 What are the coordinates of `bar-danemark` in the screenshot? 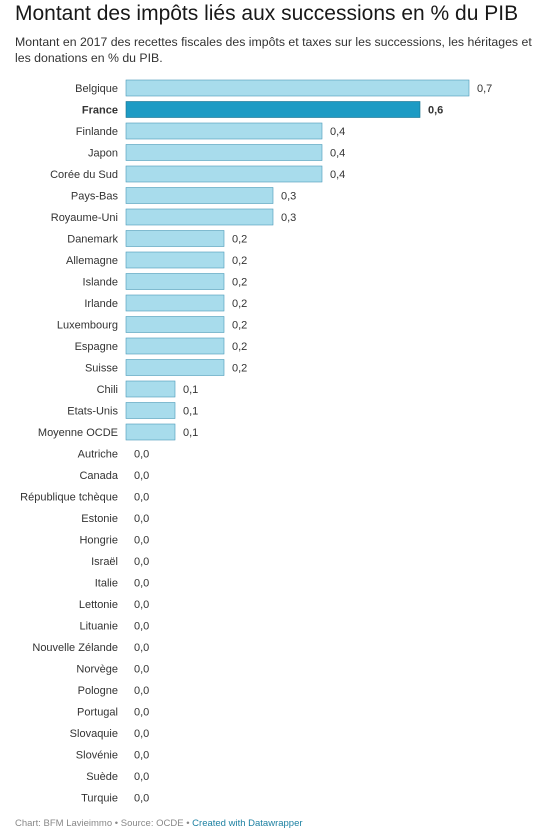 It's located at (175, 238).